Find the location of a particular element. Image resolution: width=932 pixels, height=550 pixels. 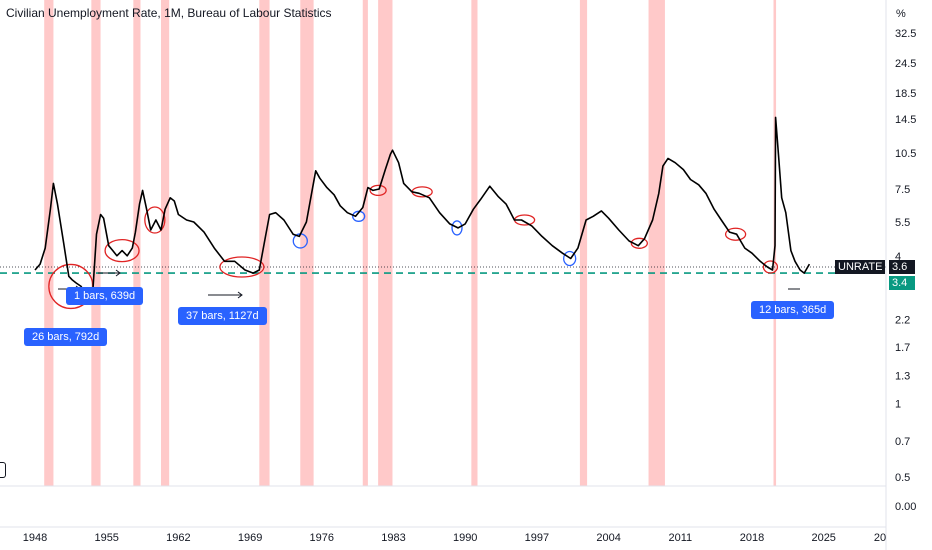

x-tick-label: 2018 is located at coordinates (752, 538).